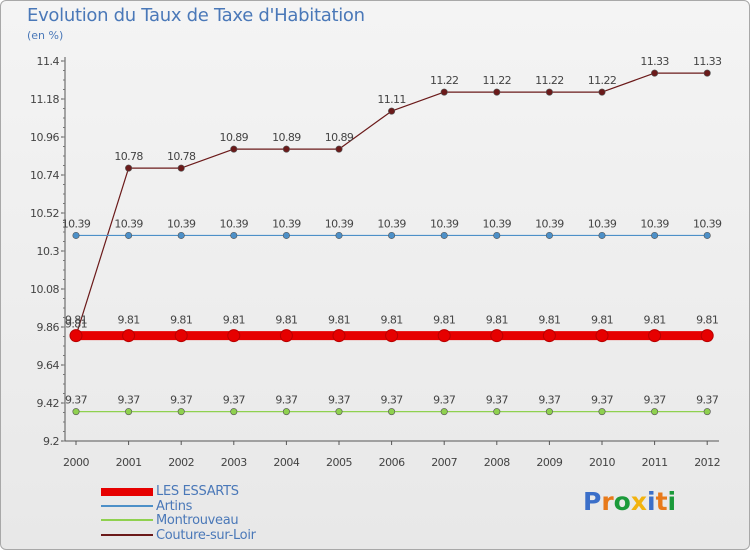 The image size is (750, 550). I want to click on data-label-artins-2005: 10.39, so click(339, 223).